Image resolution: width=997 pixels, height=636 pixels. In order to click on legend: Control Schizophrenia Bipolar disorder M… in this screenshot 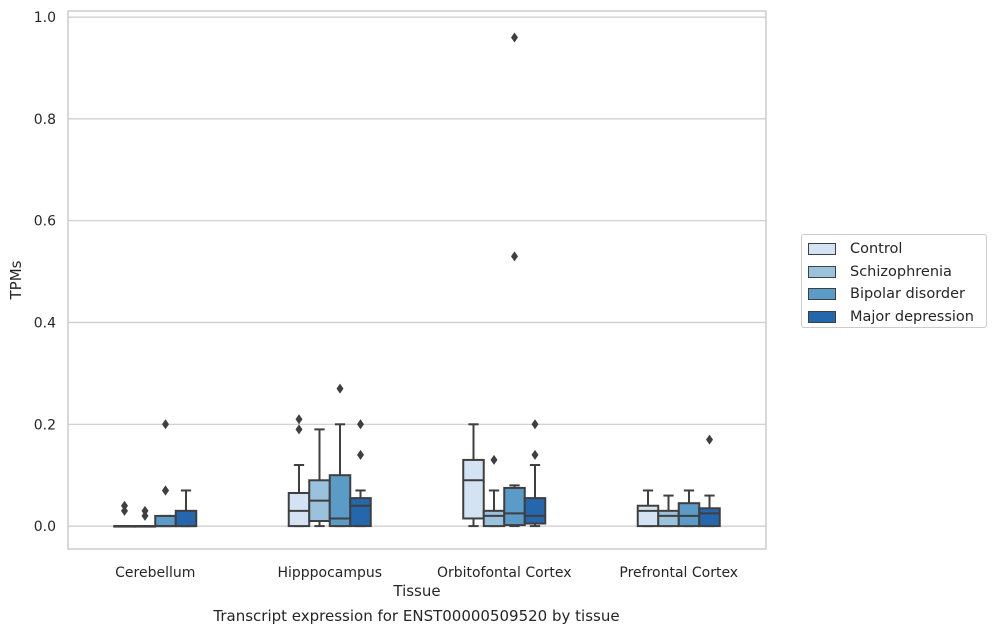, I will do `click(894, 281)`.